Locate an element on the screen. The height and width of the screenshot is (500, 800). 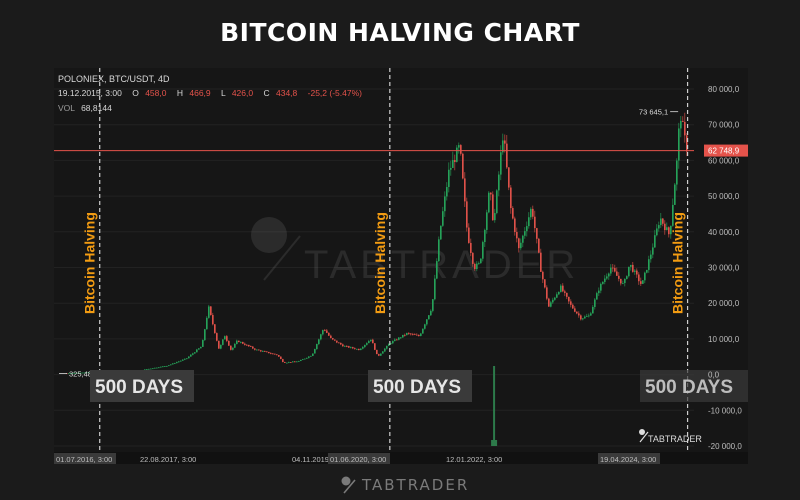
volume-bar is located at coordinates (494, 406).